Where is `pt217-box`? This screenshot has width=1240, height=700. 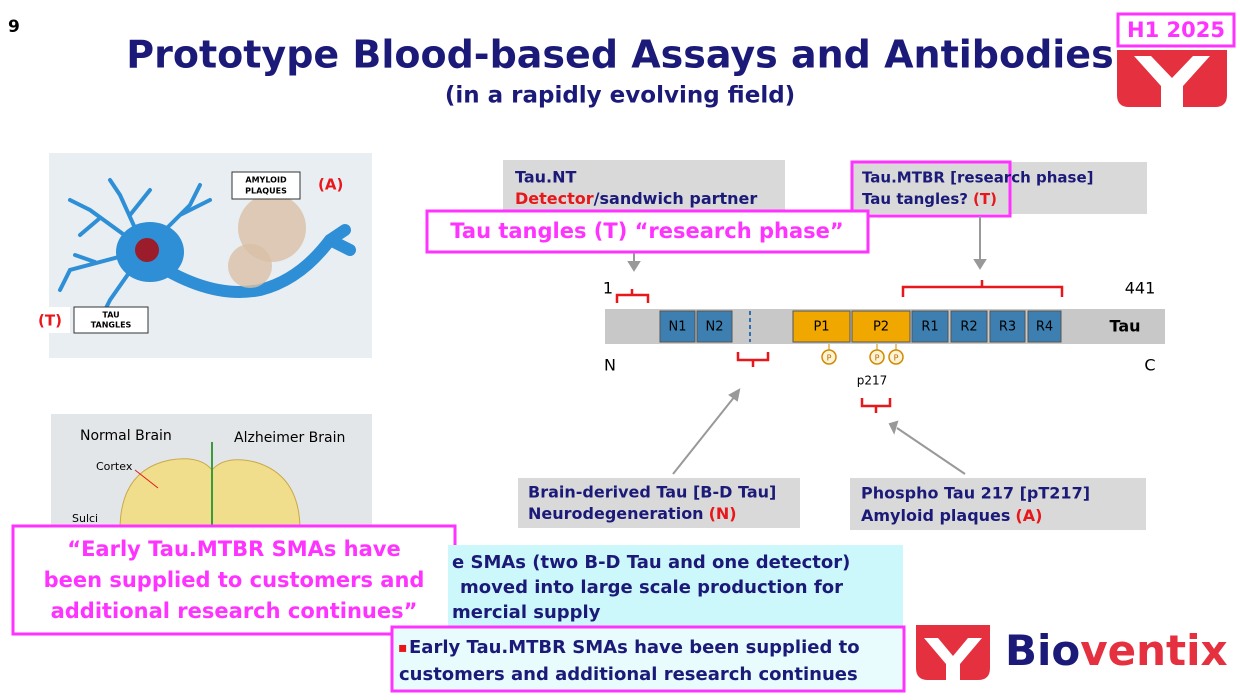 pt217-box is located at coordinates (998, 504).